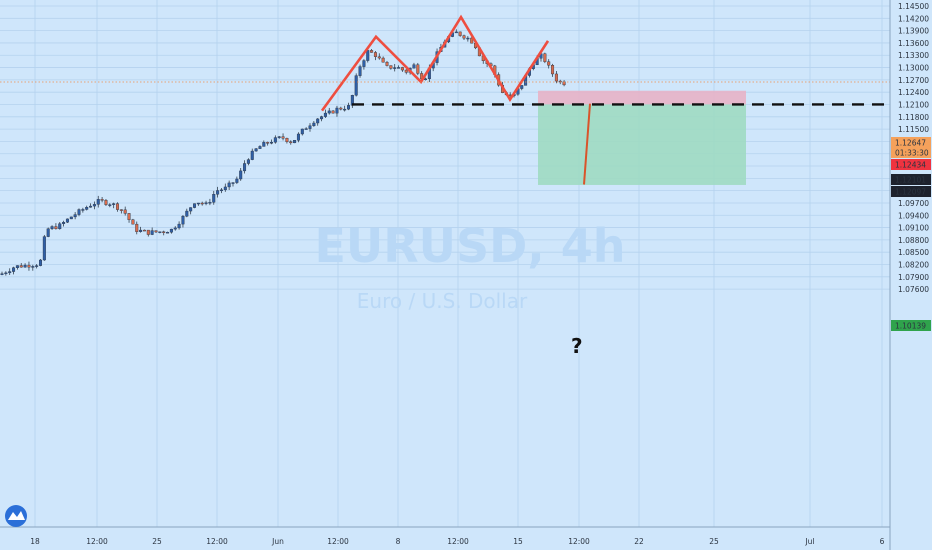 The image size is (932, 550). Describe the element at coordinates (913, 277) in the screenshot. I see `y-tick-label: 1.07900` at that location.